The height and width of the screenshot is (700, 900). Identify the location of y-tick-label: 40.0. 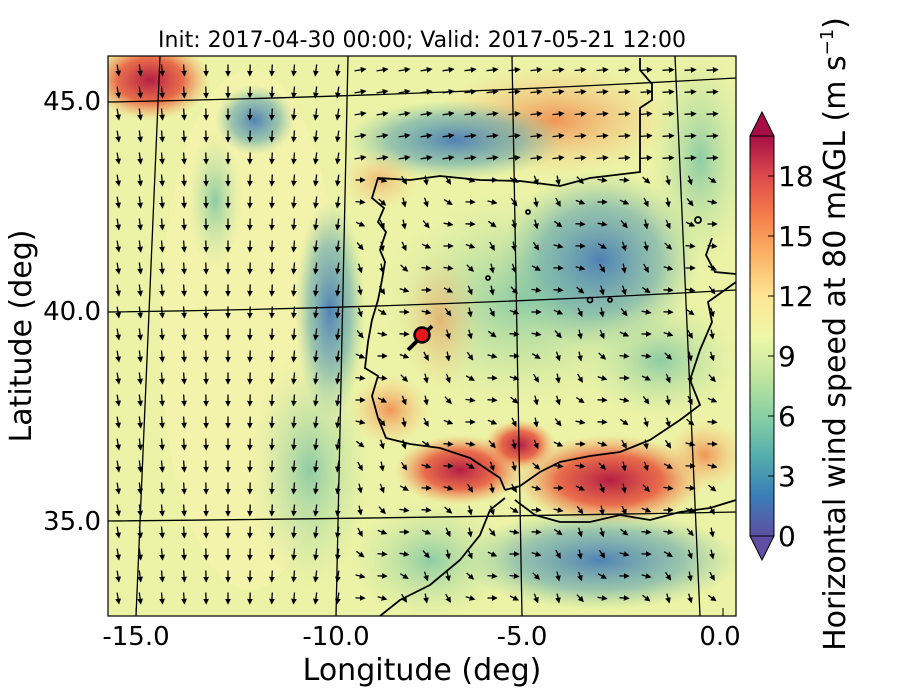
(72, 312).